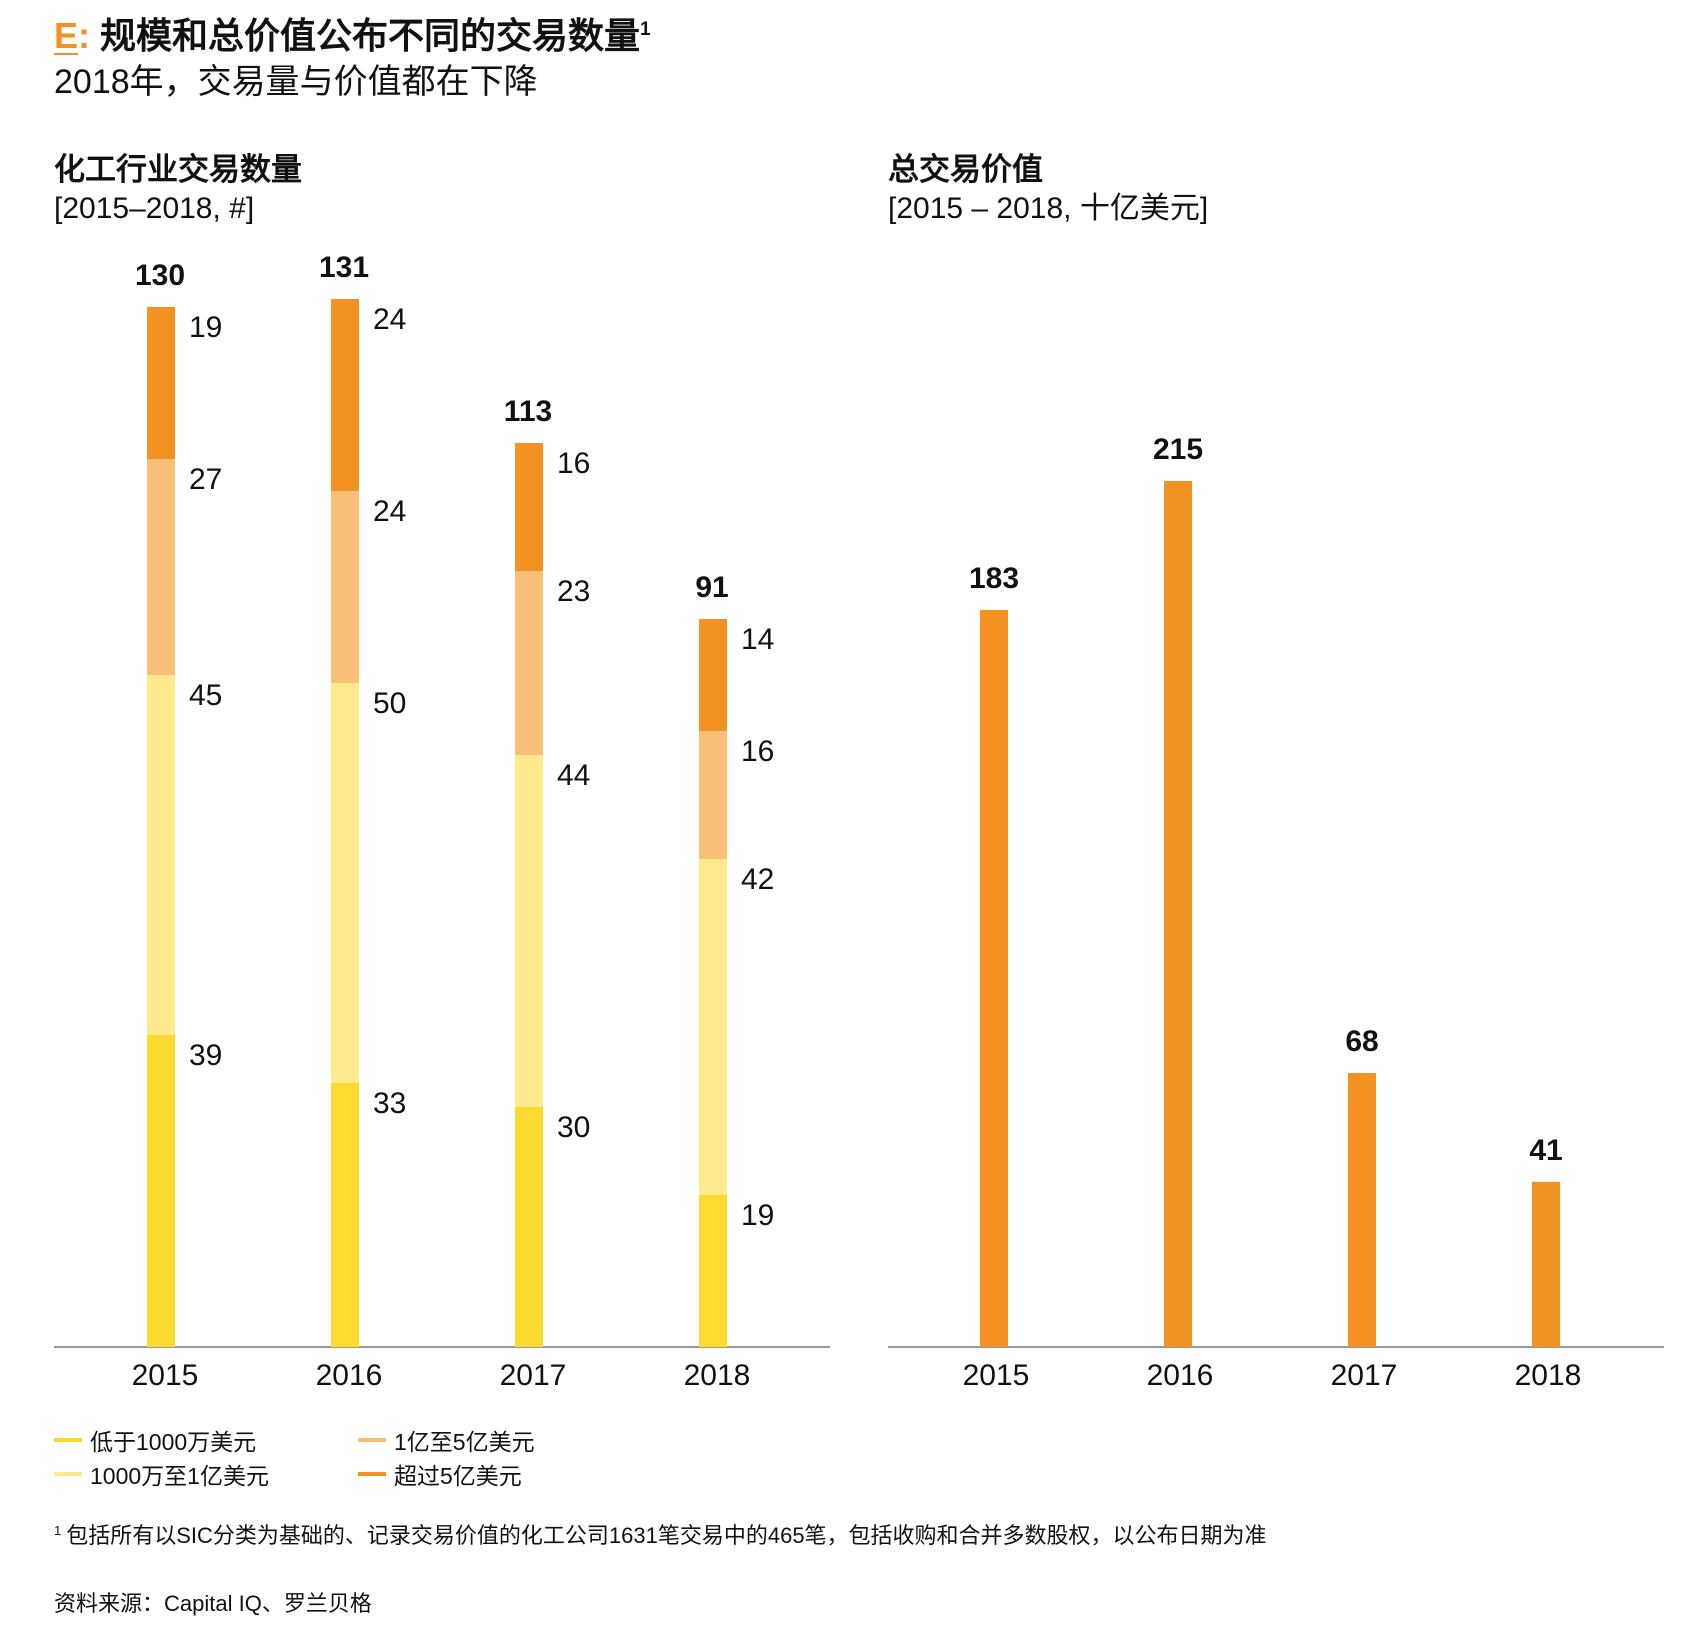 The image size is (1698, 1646). Describe the element at coordinates (1548, 1375) in the screenshot. I see `right-x-tick-2018: 2018` at that location.